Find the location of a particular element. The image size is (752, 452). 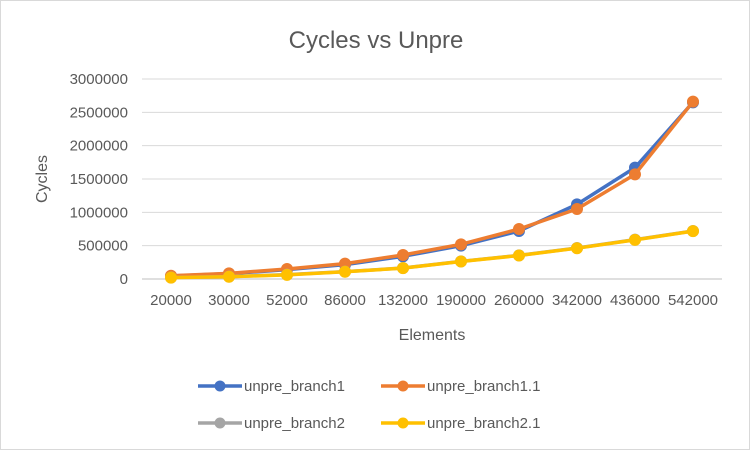

legend-label: unpre_branch1.1 is located at coordinates (483, 386).